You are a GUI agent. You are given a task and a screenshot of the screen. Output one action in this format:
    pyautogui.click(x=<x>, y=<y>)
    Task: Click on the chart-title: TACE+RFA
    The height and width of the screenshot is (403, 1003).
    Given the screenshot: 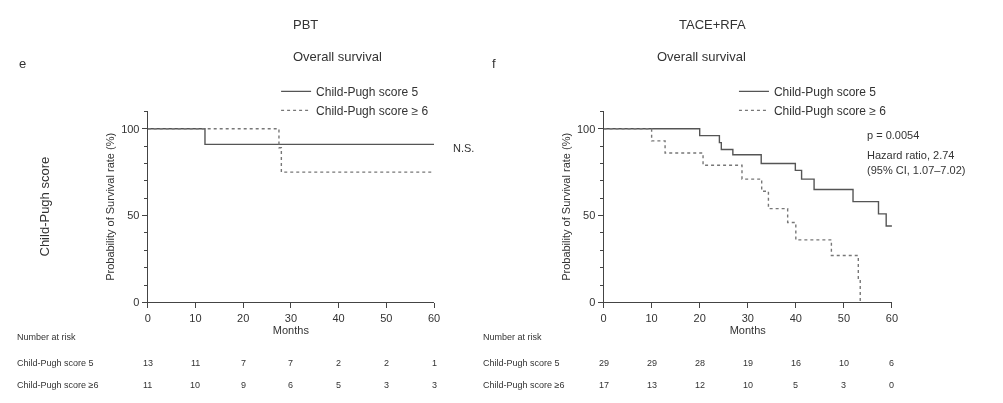 What is the action you would take?
    pyautogui.click(x=712, y=24)
    